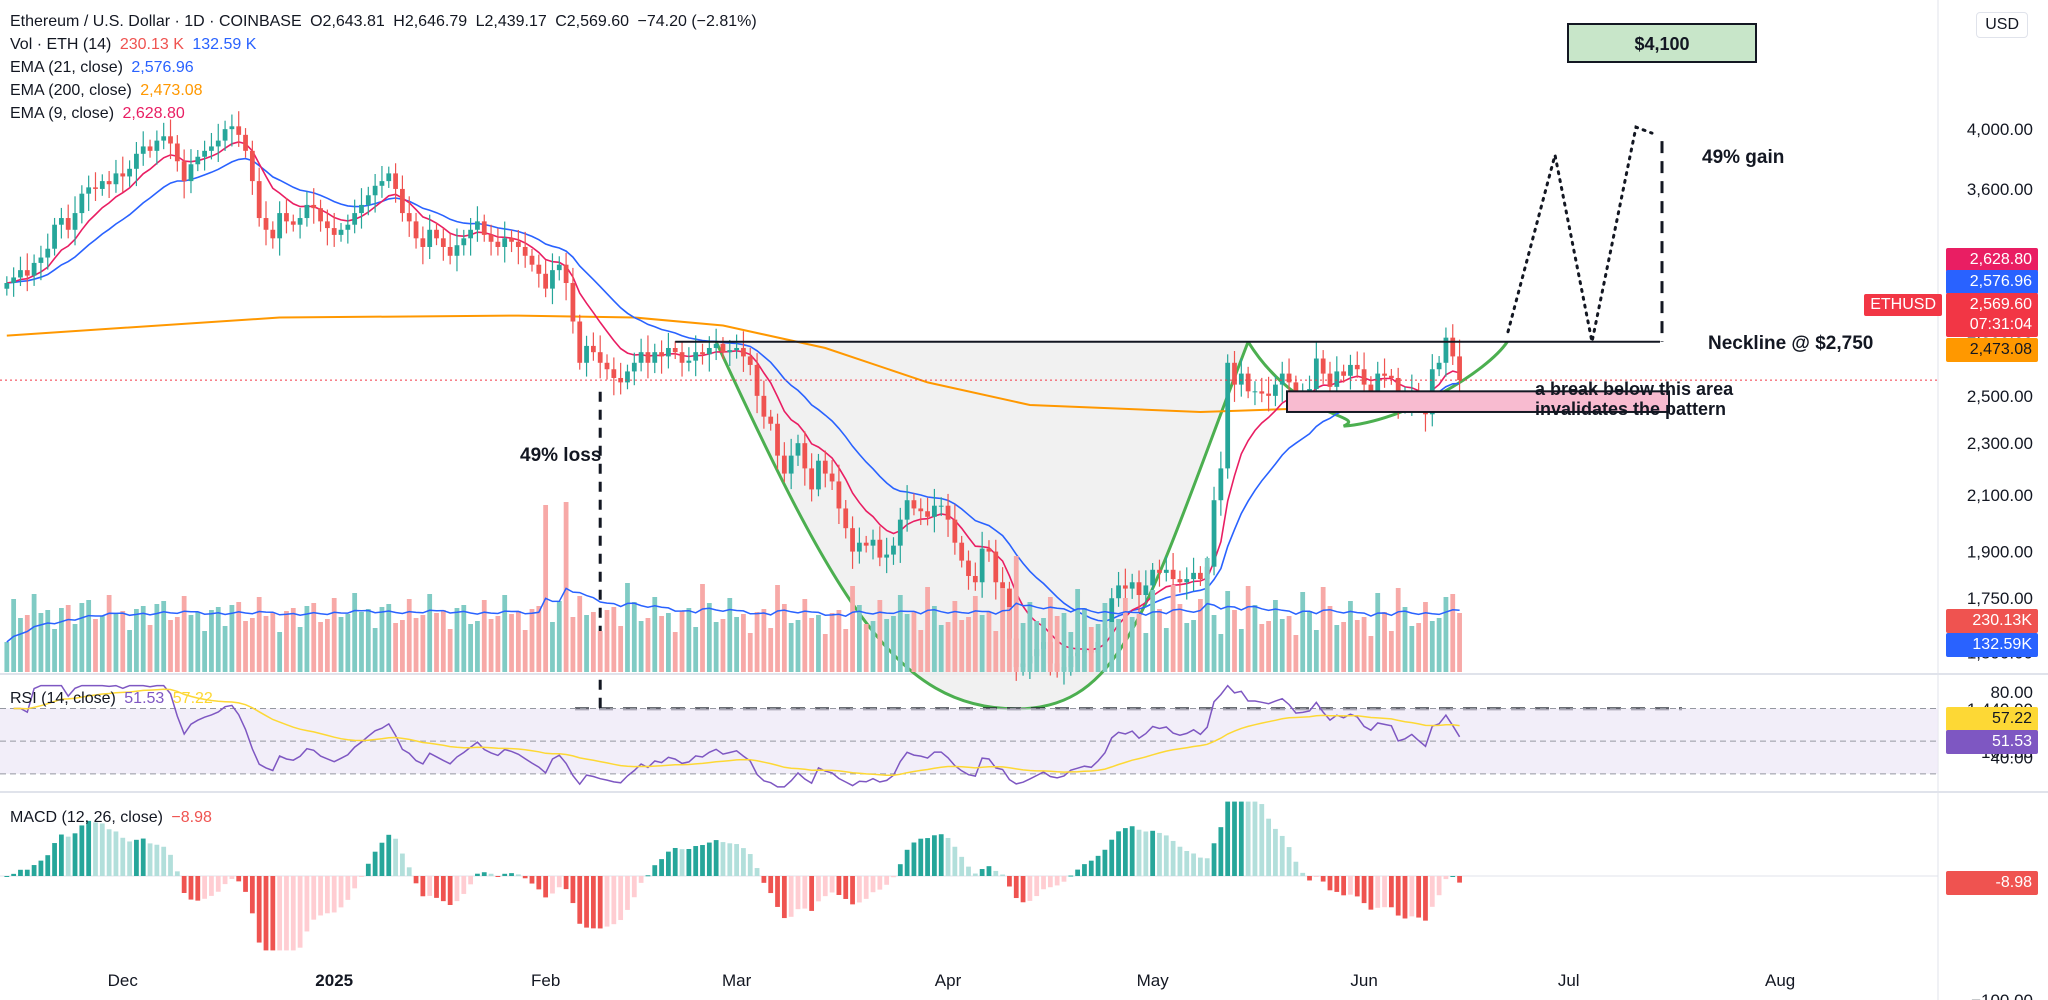 This screenshot has width=2048, height=1000. I want to click on ema21-label: EMA (21, close), so click(66, 67).